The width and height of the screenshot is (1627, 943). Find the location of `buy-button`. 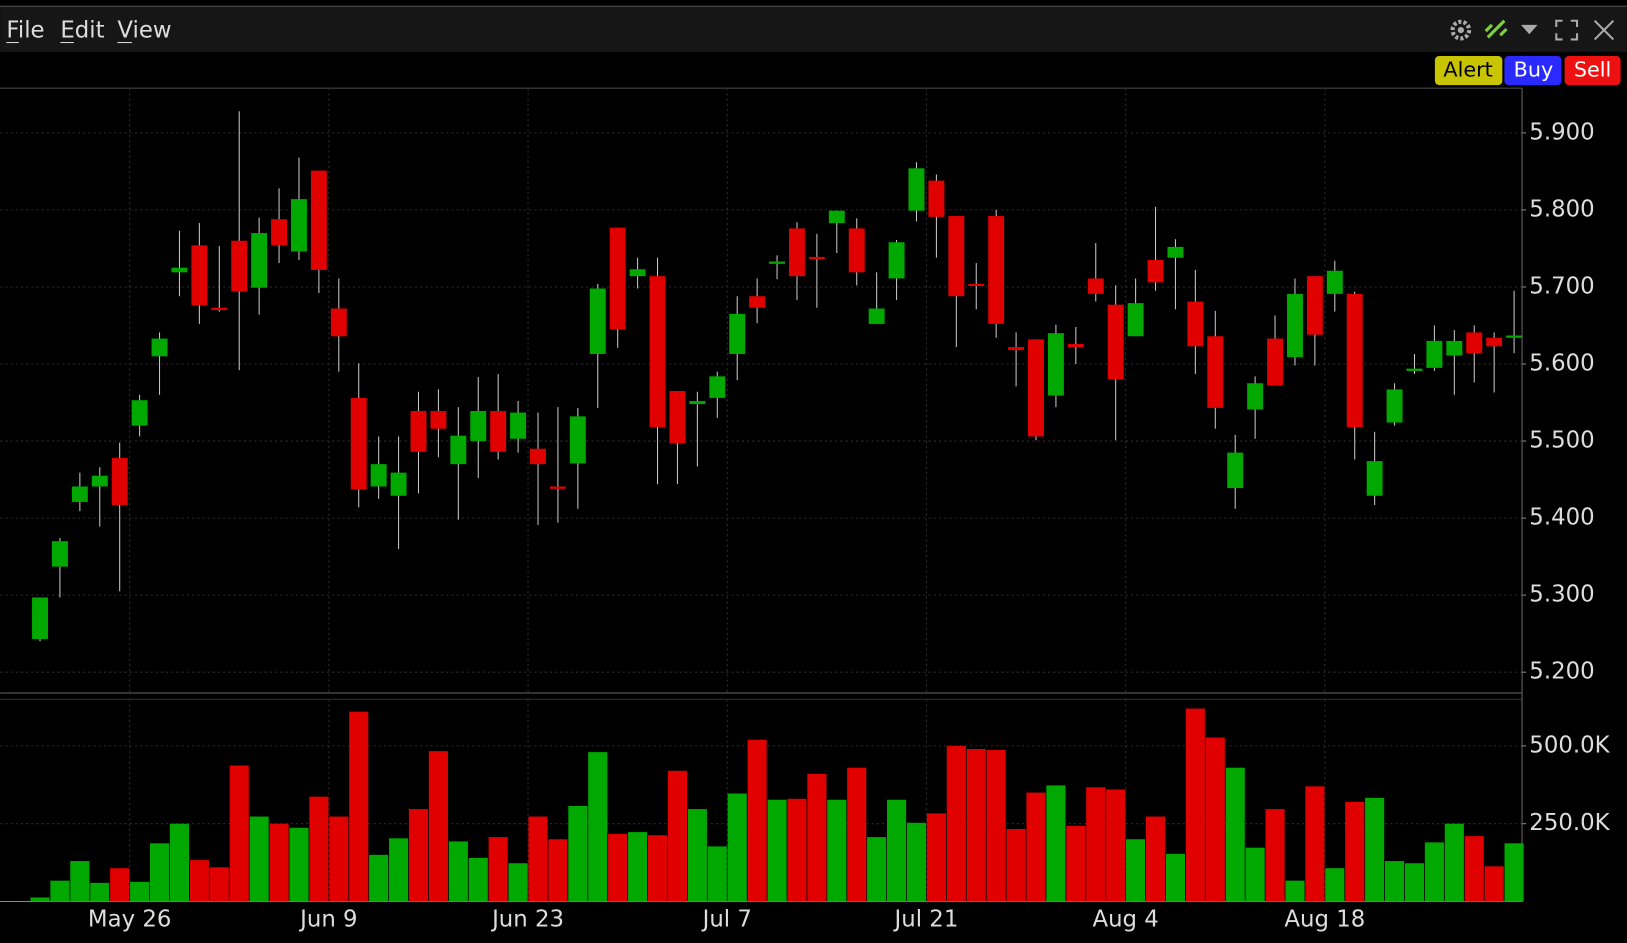

buy-button is located at coordinates (1533, 71).